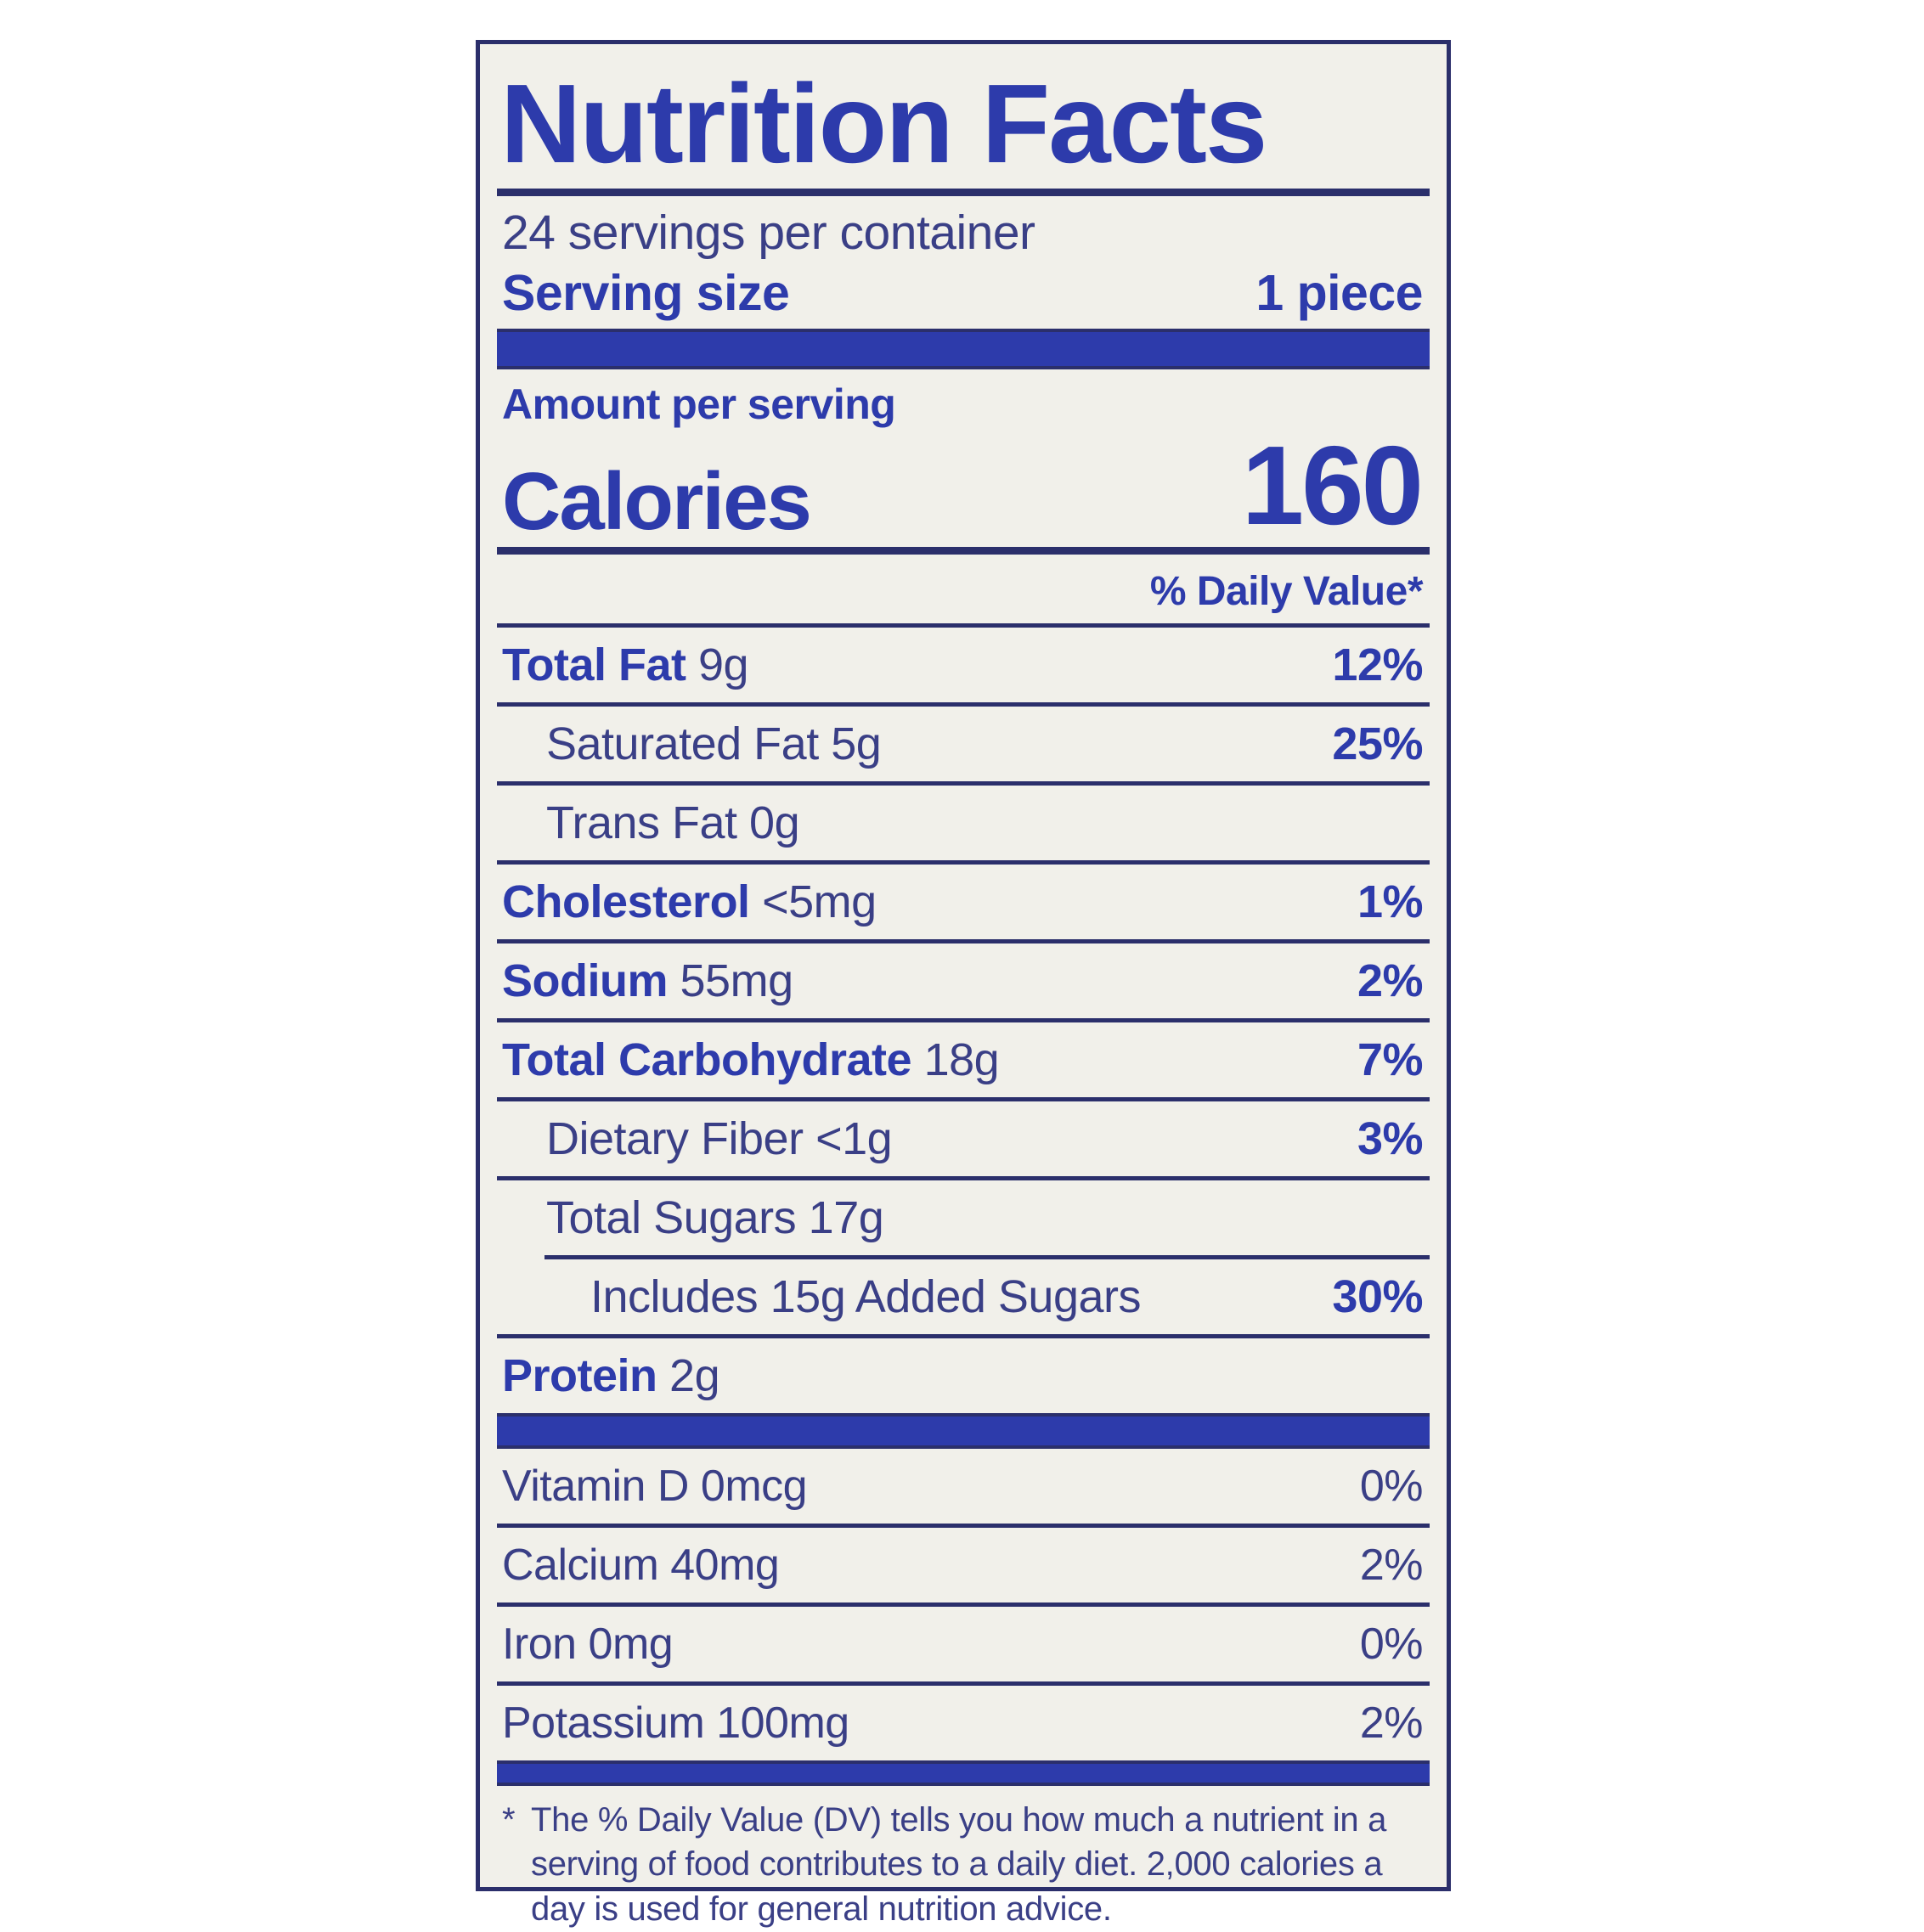  What do you see at coordinates (963, 625) in the screenshot?
I see `daily-value-divider` at bounding box center [963, 625].